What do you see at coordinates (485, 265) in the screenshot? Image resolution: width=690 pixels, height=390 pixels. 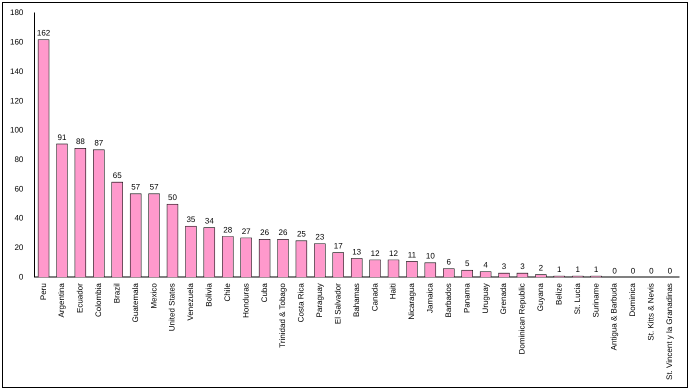 I see `data-label: 4` at bounding box center [485, 265].